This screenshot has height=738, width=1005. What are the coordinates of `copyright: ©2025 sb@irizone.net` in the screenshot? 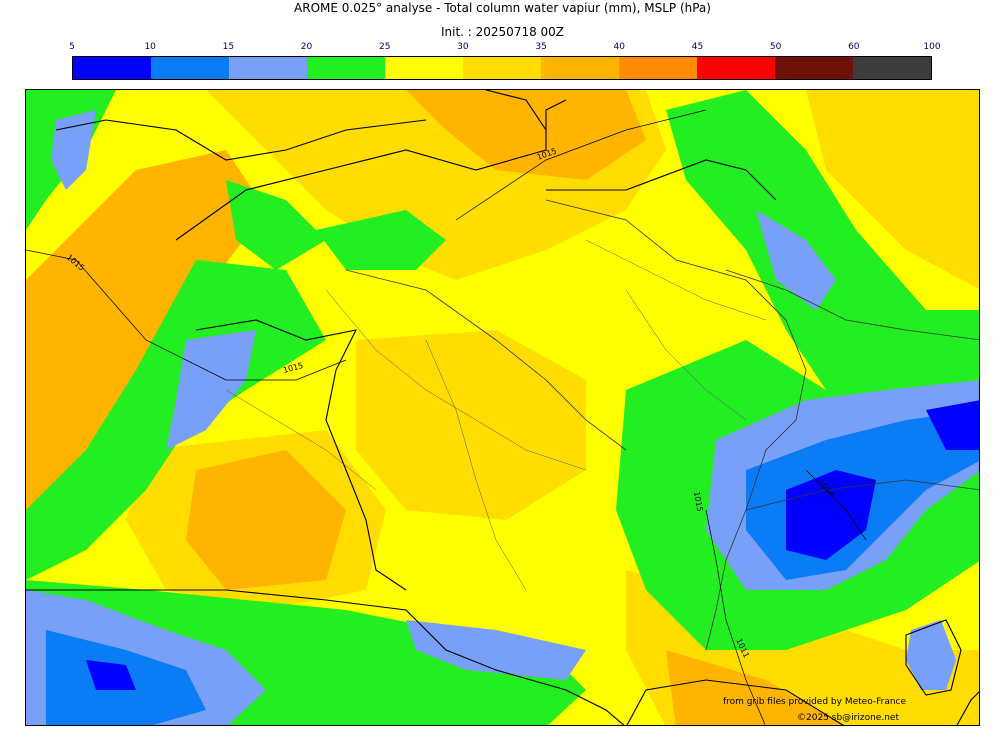 It's located at (848, 718).